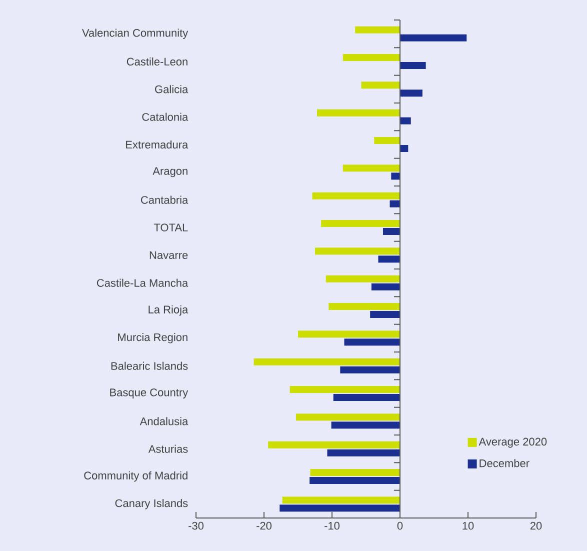  What do you see at coordinates (169, 255) in the screenshot?
I see `y-tick-label: Navarre` at bounding box center [169, 255].